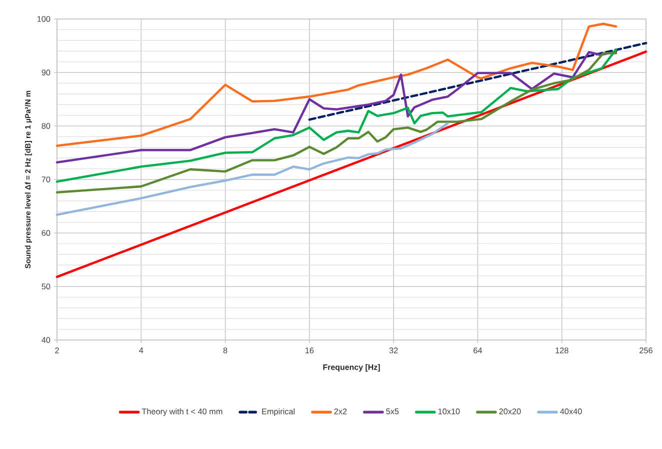  What do you see at coordinates (141, 351) in the screenshot?
I see `x-tick-label: 4` at bounding box center [141, 351].